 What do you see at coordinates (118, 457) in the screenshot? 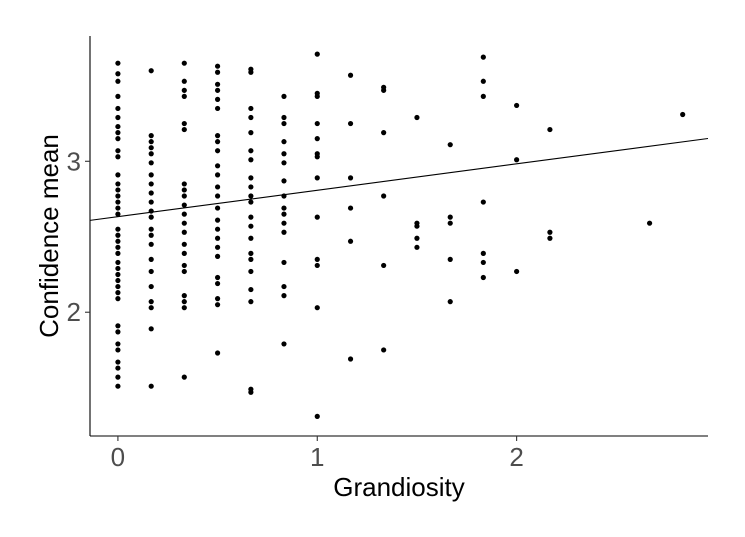
I see `x-tick-label: 0` at bounding box center [118, 457].